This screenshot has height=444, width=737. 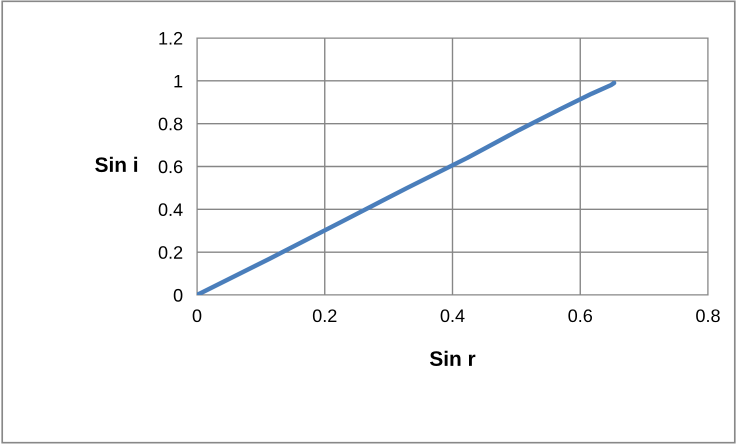 What do you see at coordinates (116, 164) in the screenshot?
I see `y-axis-title: Sin i` at bounding box center [116, 164].